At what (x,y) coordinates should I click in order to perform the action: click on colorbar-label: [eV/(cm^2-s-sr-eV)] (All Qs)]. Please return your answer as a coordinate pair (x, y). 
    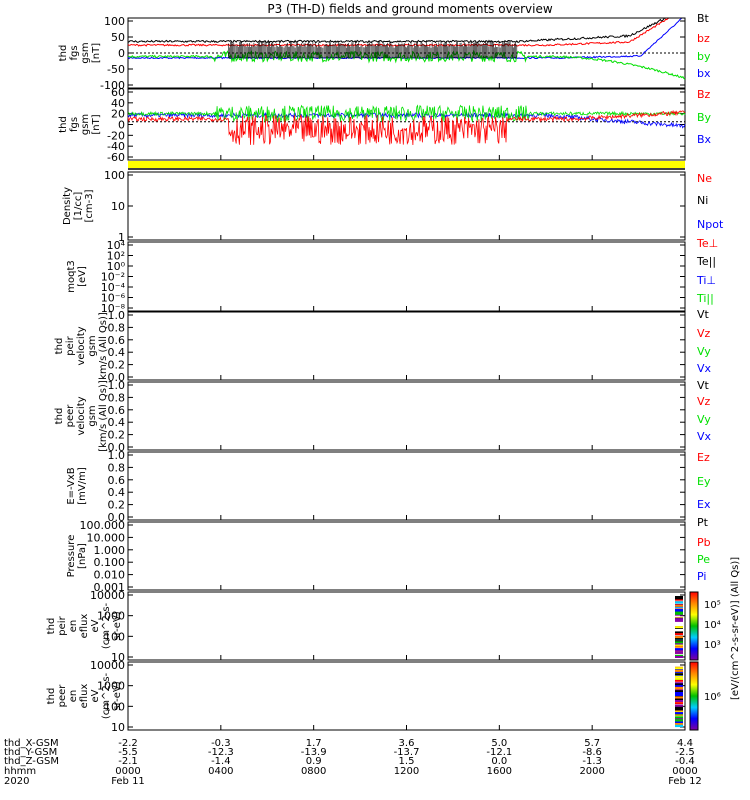
    Looking at the image, I should click on (735, 628).